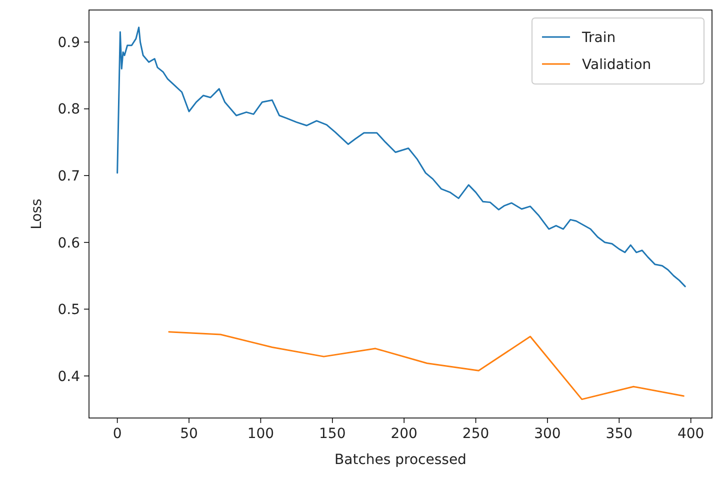  Describe the element at coordinates (69, 110) in the screenshot. I see `y-tick-label: 0.8` at that location.